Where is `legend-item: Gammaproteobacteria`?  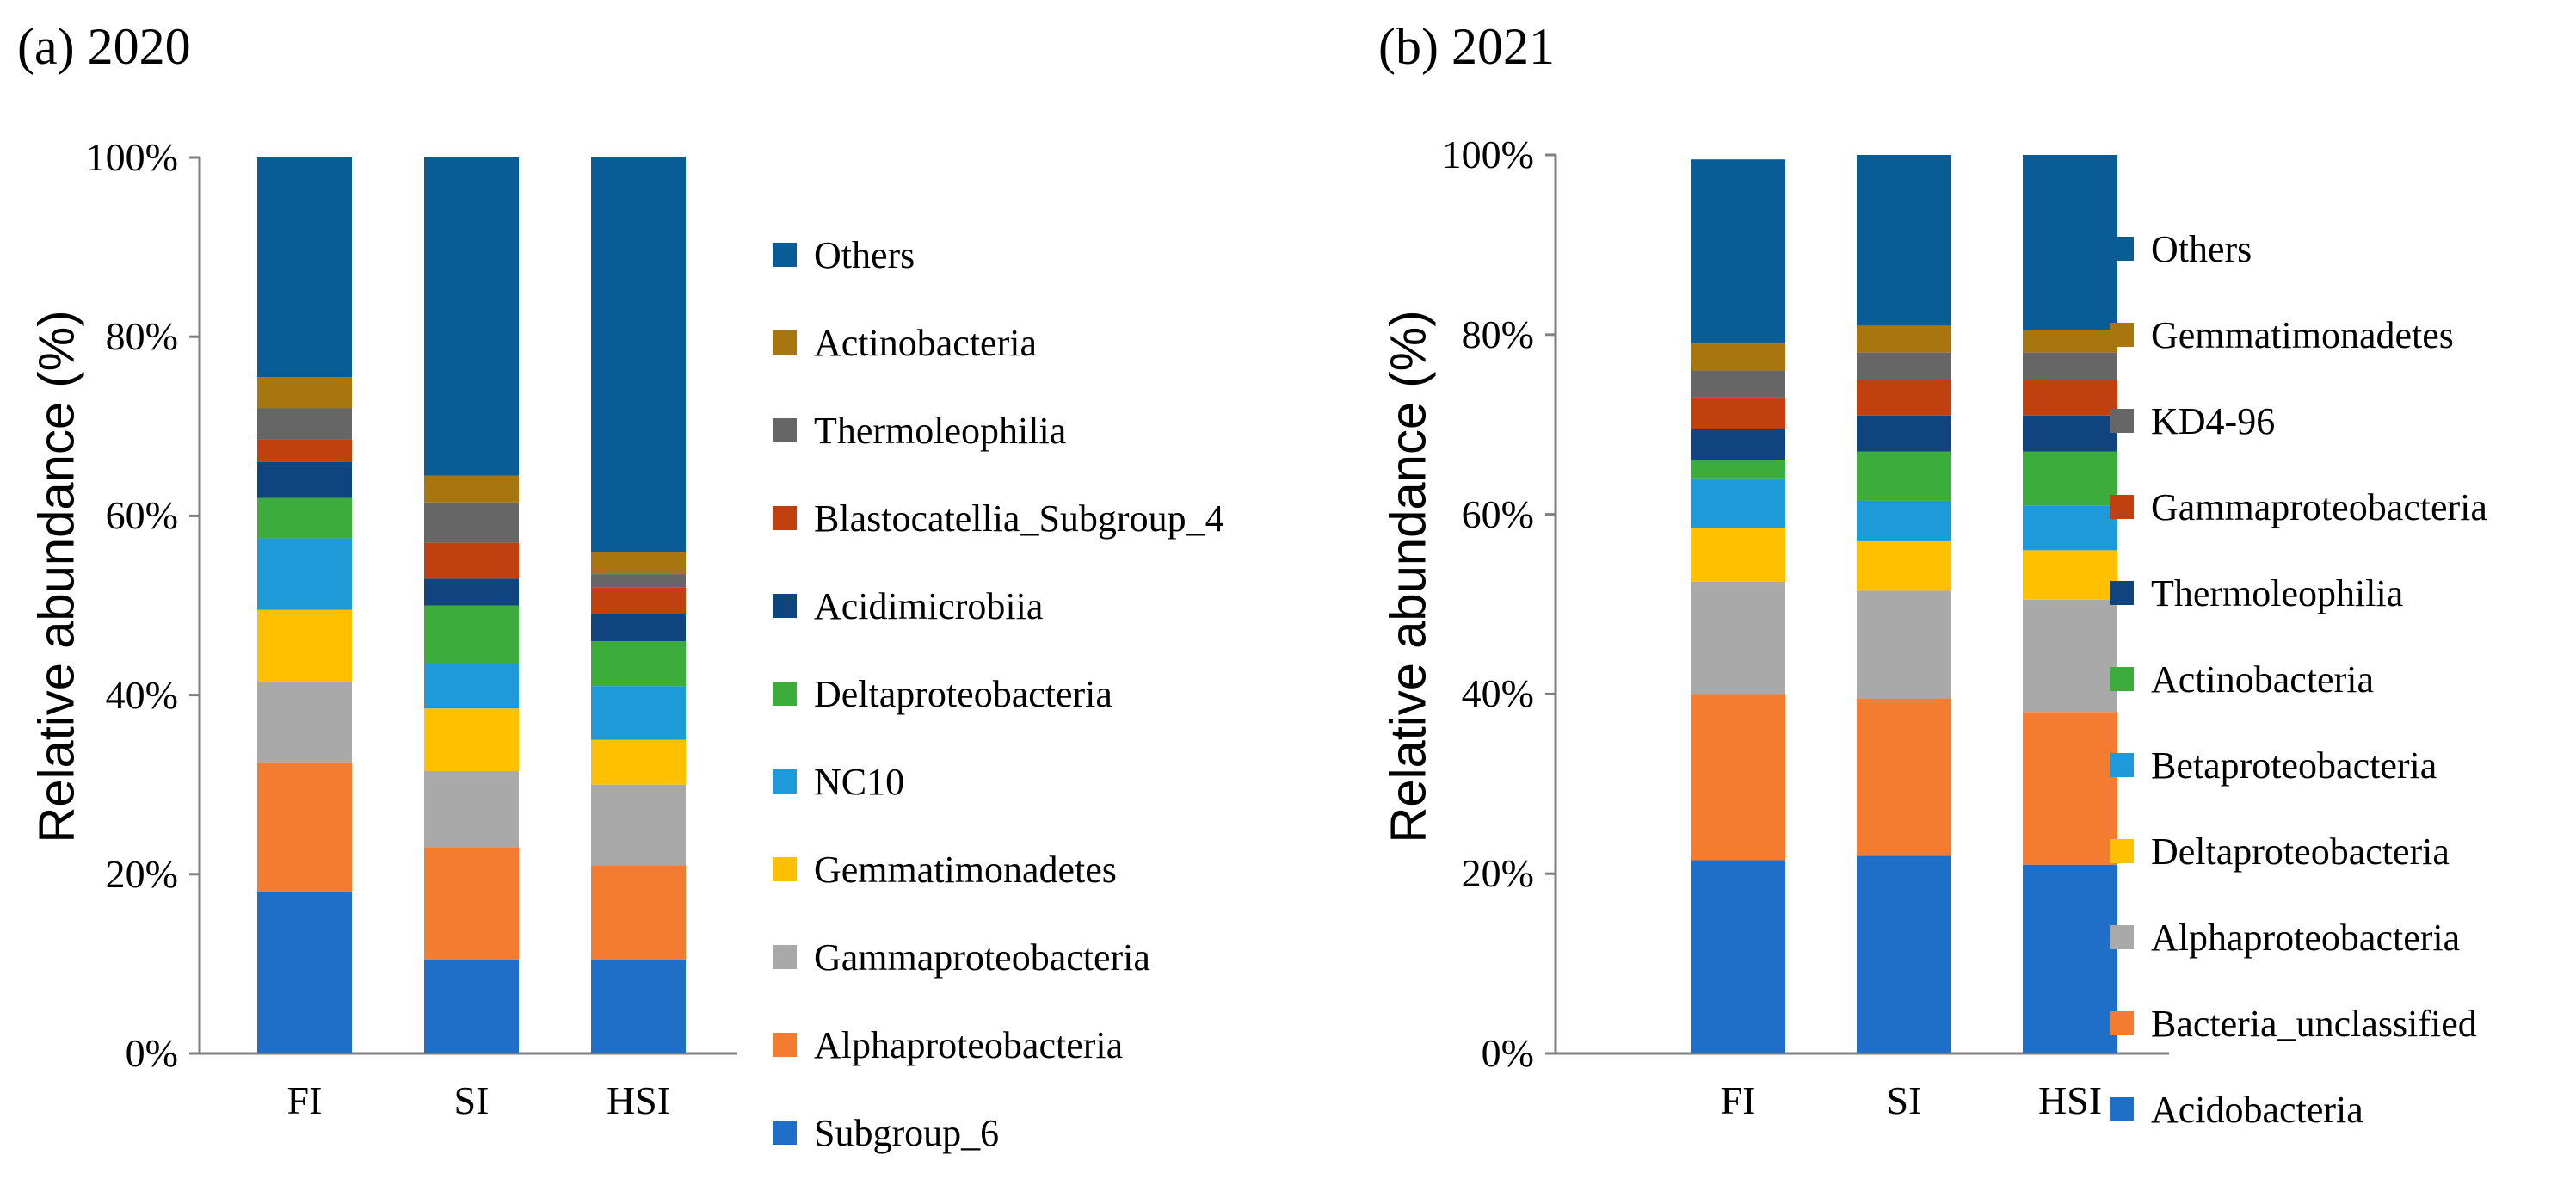
legend-item: Gammaproteobacteria is located at coordinates (2298, 507).